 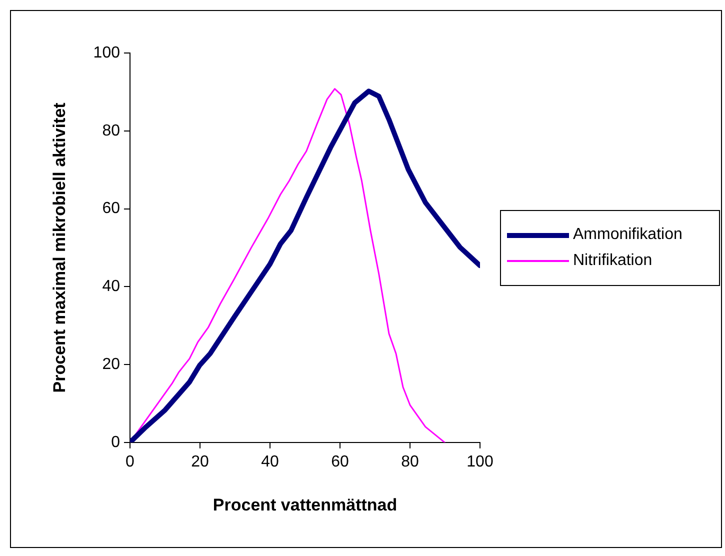 What do you see at coordinates (340, 461) in the screenshot?
I see `x-tick-label: 60` at bounding box center [340, 461].